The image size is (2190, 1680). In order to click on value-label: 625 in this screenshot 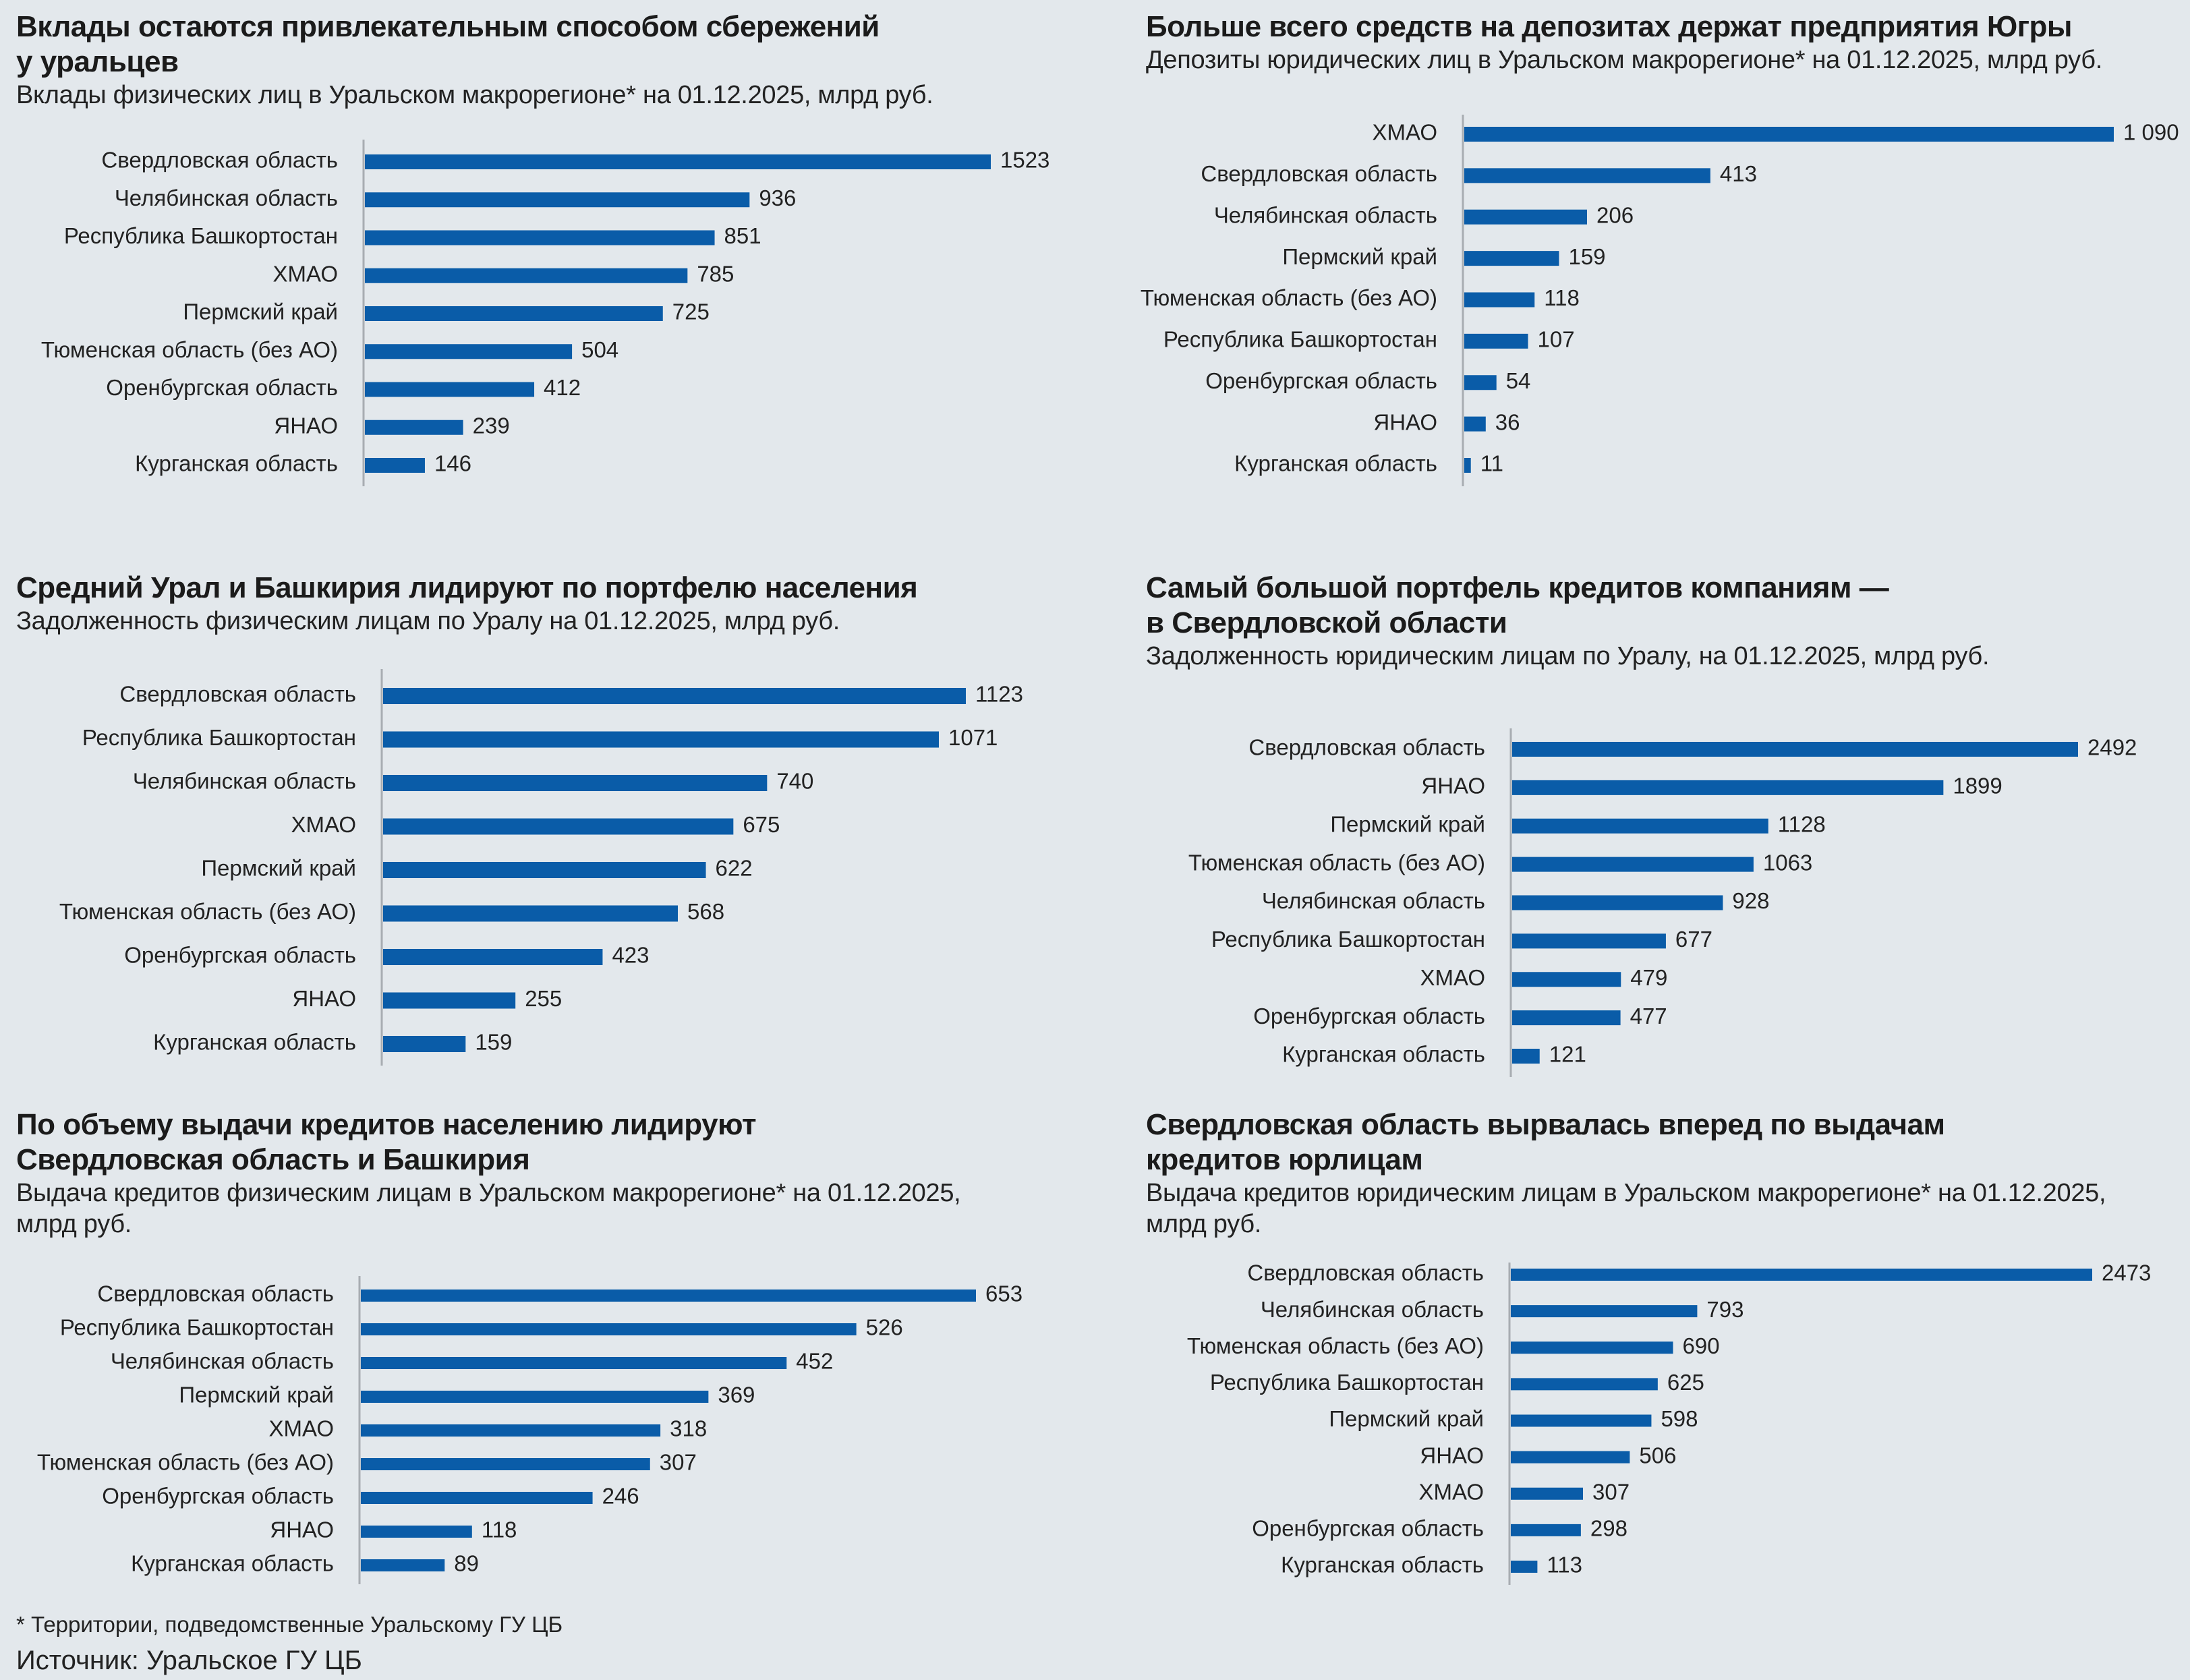, I will do `click(1685, 1383)`.